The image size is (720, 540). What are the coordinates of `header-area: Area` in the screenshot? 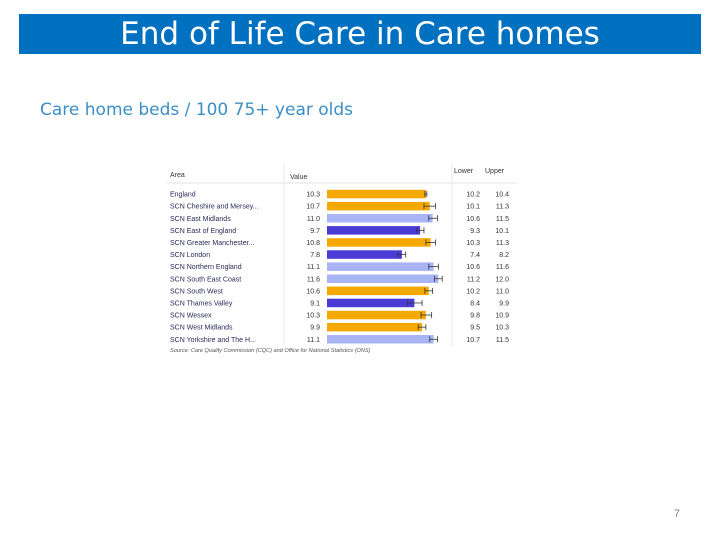 It's located at (177, 175).